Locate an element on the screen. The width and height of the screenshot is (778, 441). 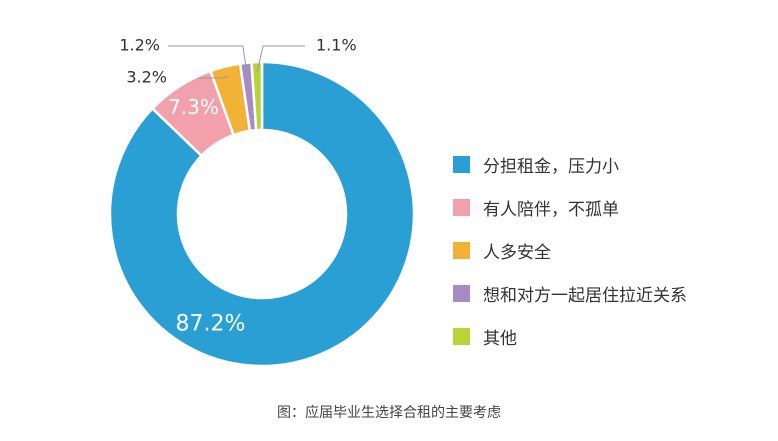
data-label-safety: 3.2% is located at coordinates (146, 77).